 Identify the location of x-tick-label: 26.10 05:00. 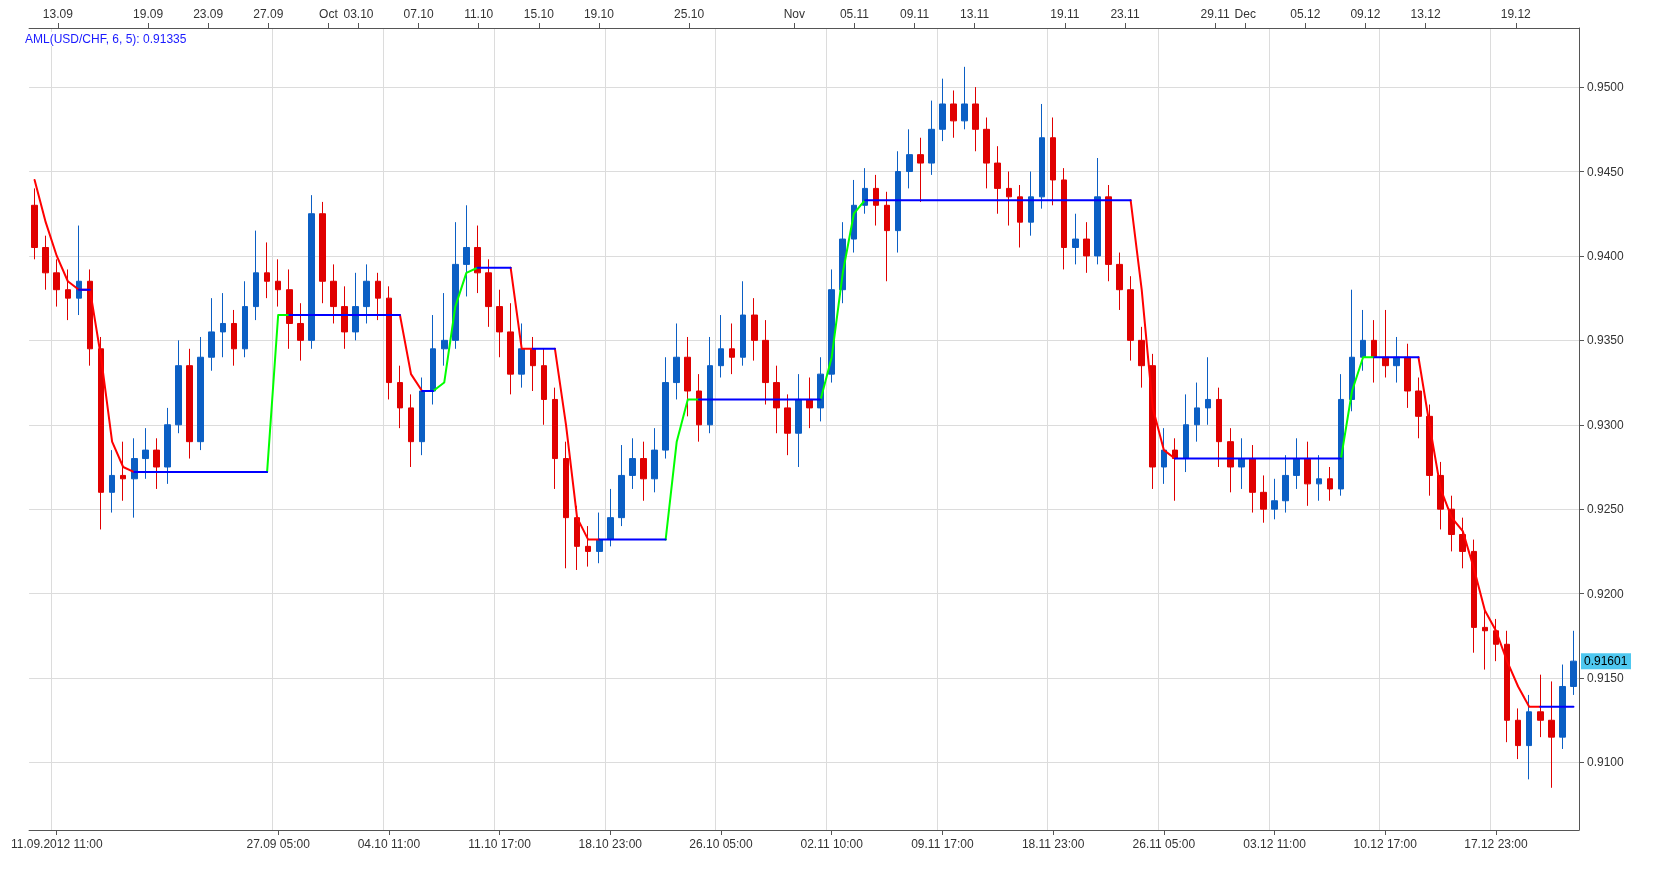
(721, 844).